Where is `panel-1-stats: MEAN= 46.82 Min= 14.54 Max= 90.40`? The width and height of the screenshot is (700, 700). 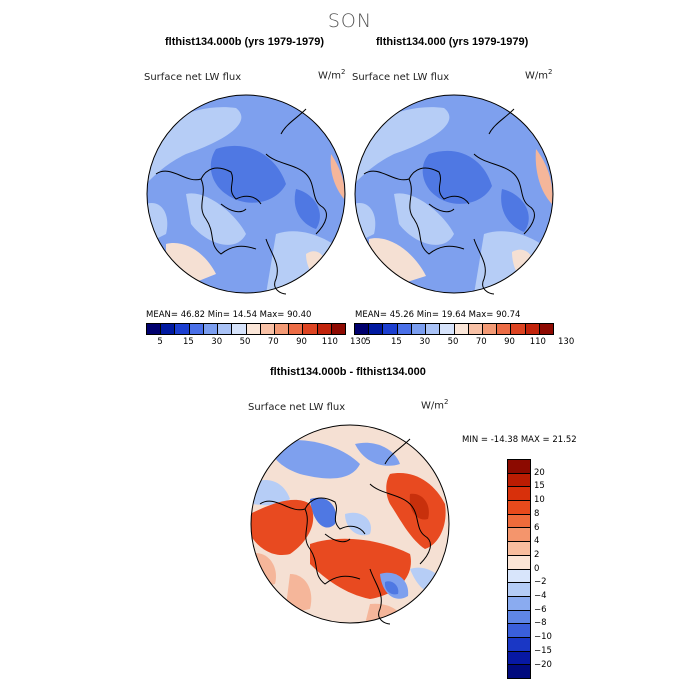 panel-1-stats: MEAN= 46.82 Min= 14.54 Max= 90.40 is located at coordinates (229, 315).